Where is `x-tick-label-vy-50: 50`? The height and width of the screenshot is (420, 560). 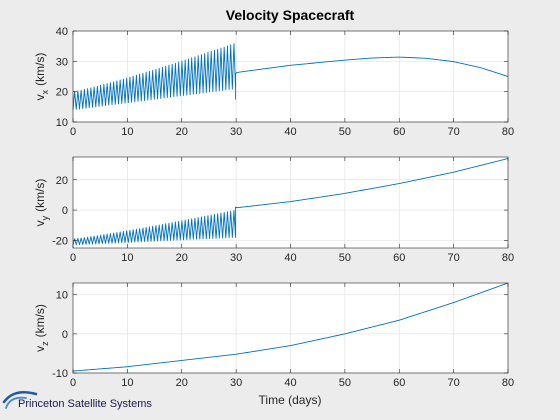 x-tick-label-vy-50: 50 is located at coordinates (345, 258).